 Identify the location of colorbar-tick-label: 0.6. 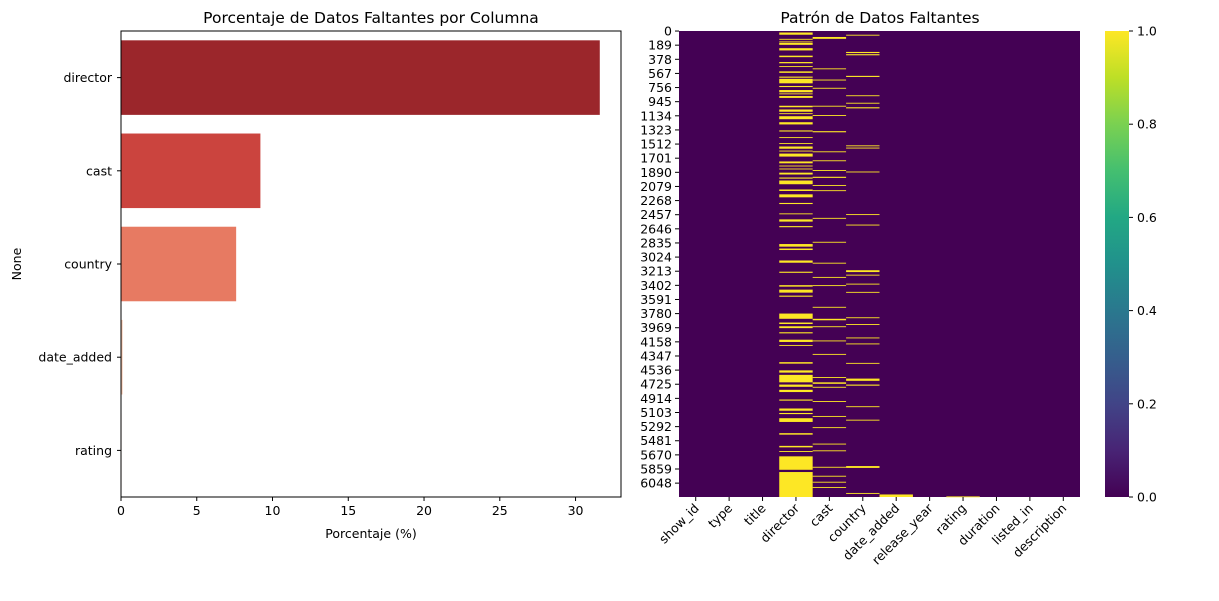
(1147, 217).